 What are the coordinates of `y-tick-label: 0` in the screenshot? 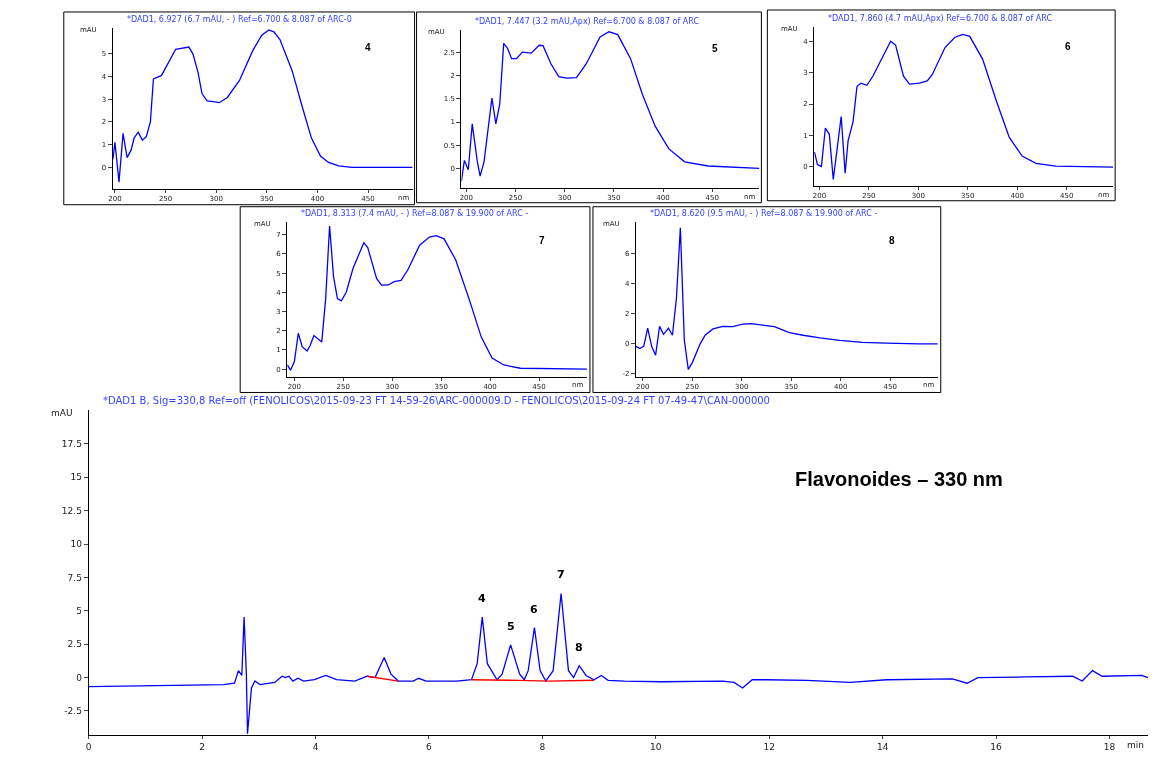 It's located at (79, 677).